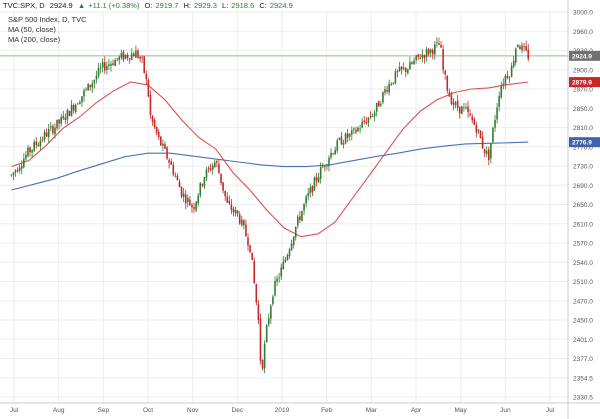 The height and width of the screenshot is (419, 600). What do you see at coordinates (205, 5) in the screenshot?
I see `high-value: 2929.3` at bounding box center [205, 5].